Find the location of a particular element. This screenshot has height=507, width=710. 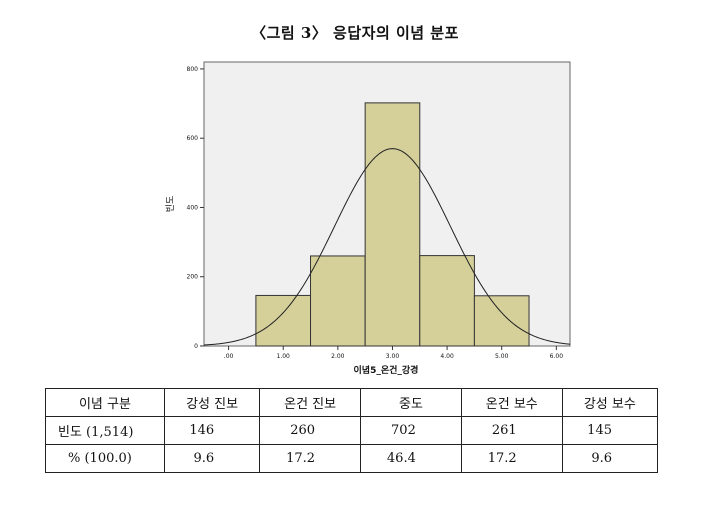

y-tick-label: 200 is located at coordinates (193, 277).